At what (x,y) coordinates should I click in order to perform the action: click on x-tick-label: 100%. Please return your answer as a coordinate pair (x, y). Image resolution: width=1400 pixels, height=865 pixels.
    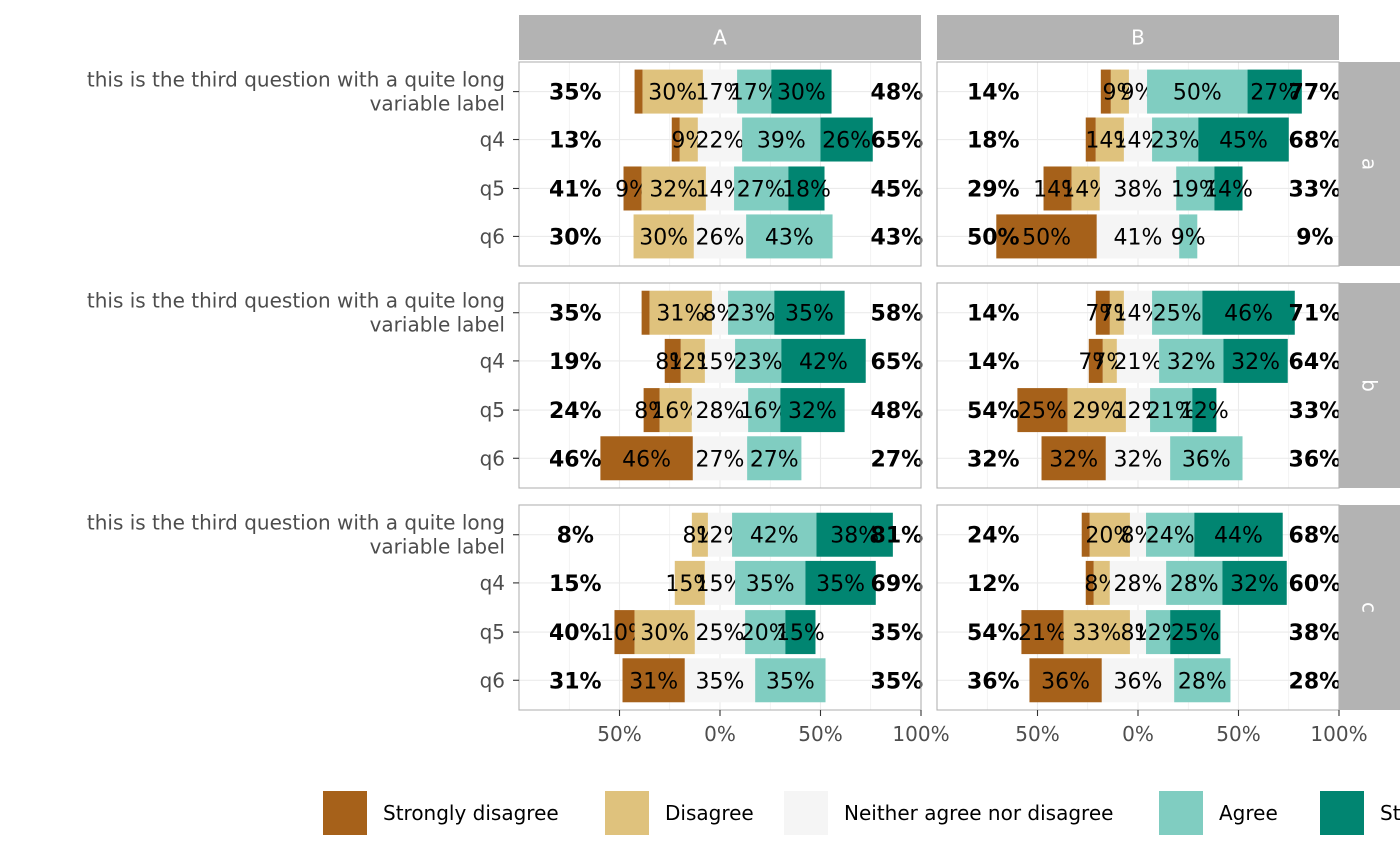
    Looking at the image, I should click on (920, 734).